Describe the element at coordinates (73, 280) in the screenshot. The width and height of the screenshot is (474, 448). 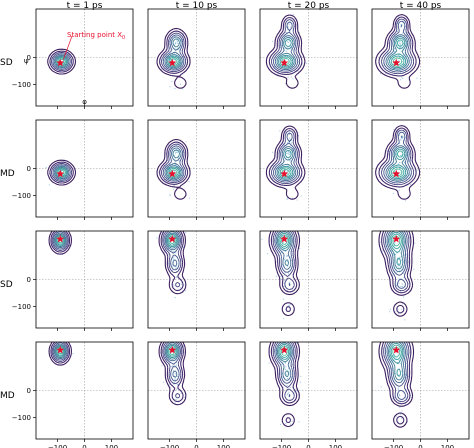
I see `panel-r2-c0: 0 −100` at that location.